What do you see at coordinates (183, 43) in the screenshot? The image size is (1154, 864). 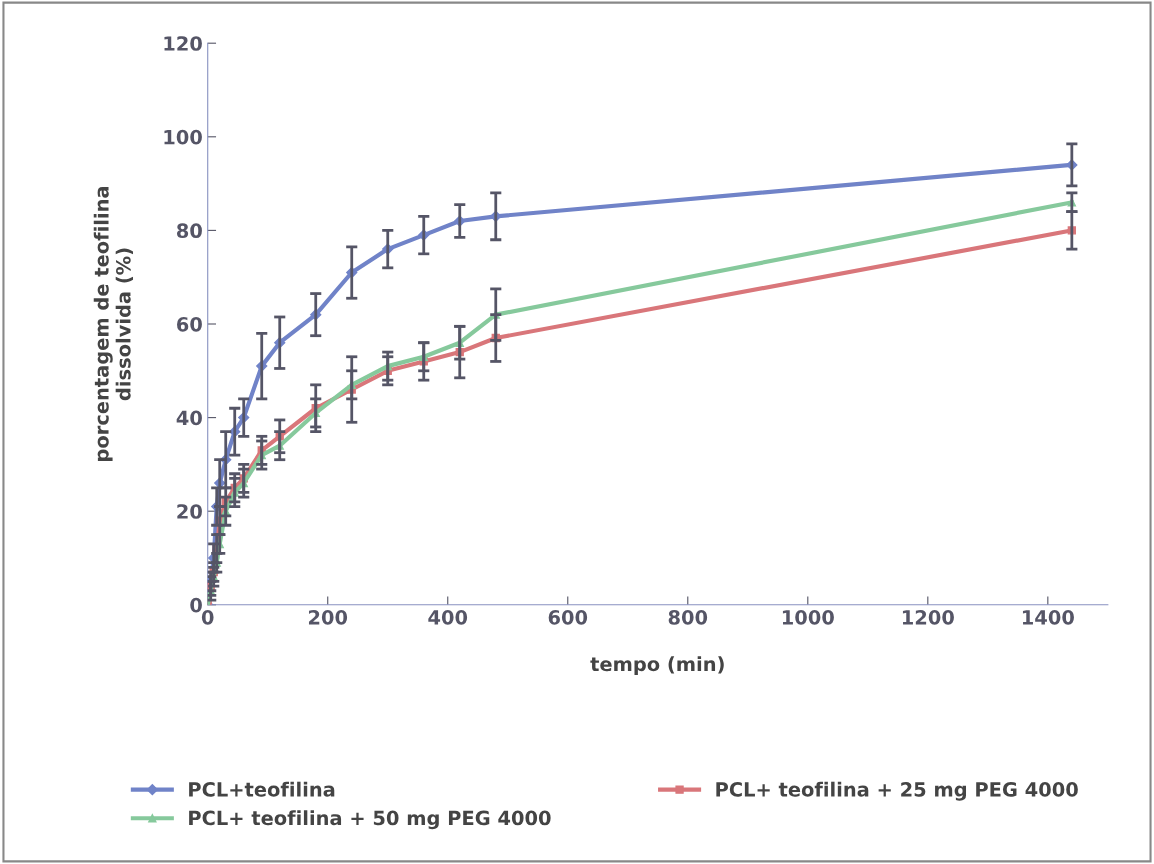 I see `y-tick-label: 120` at bounding box center [183, 43].